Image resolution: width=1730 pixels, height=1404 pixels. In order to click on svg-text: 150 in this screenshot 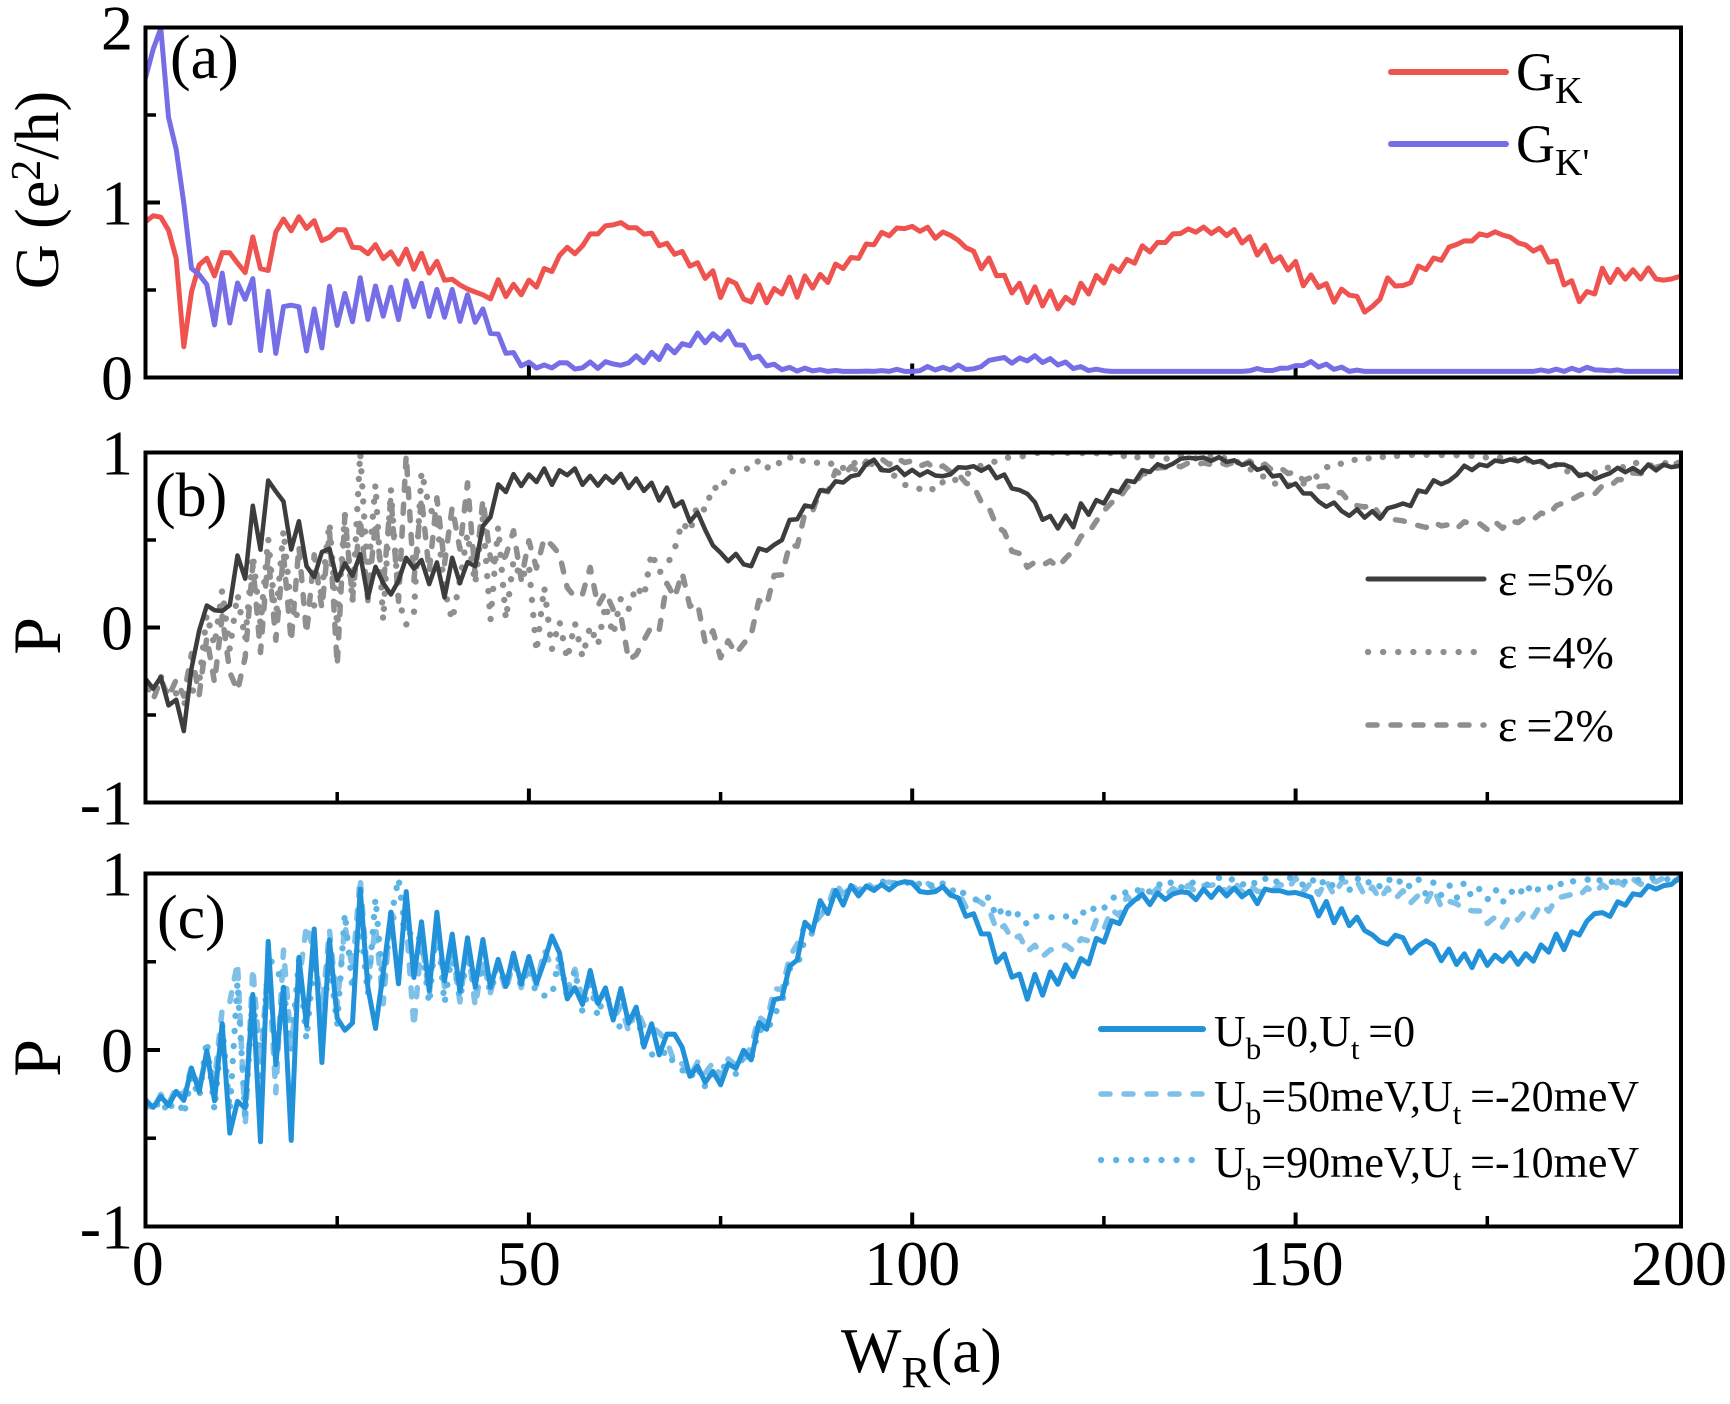, I will do `click(1296, 1263)`.